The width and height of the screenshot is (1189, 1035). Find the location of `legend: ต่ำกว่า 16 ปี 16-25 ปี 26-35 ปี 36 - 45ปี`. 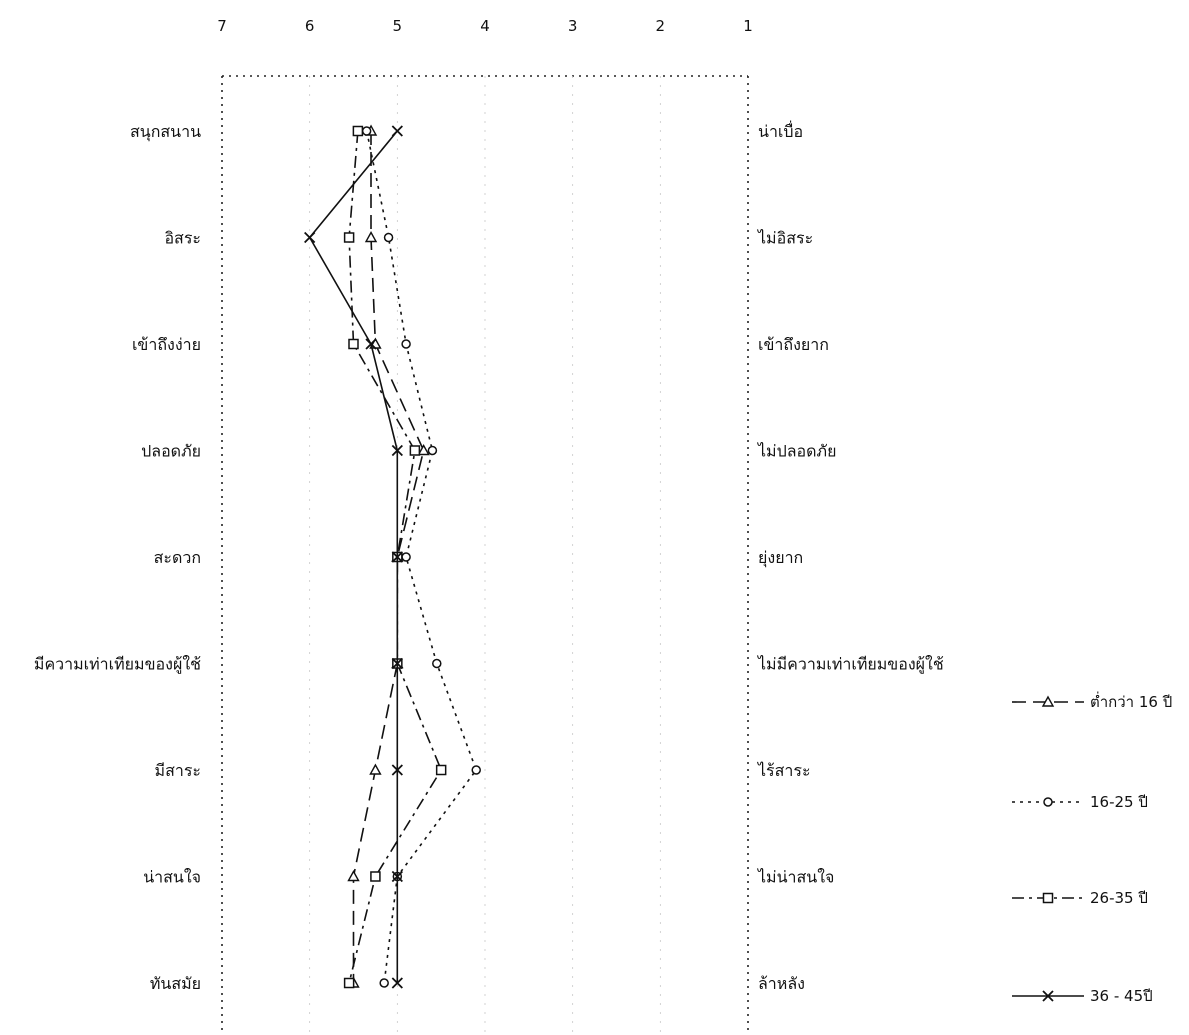

legend: ต่ำกว่า 16 ปี 16-25 ปี 26-35 ปี 36 - 45ปี is located at coordinates (1092, 848).